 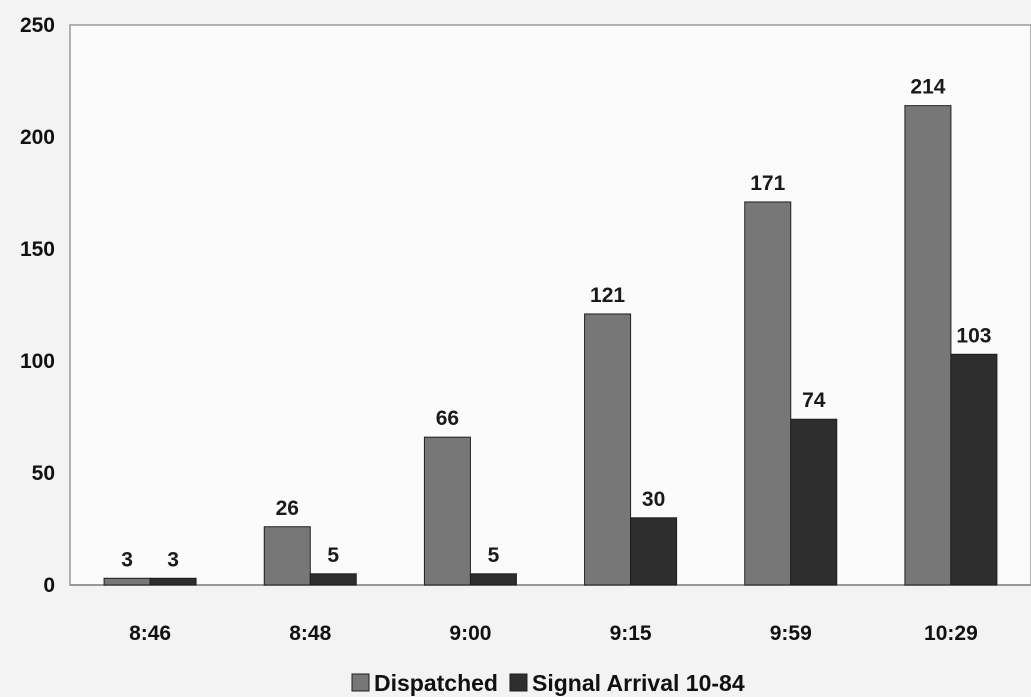 What do you see at coordinates (37, 305) in the screenshot?
I see `y-axis-ticks: 0 50 100 150 200 250` at bounding box center [37, 305].